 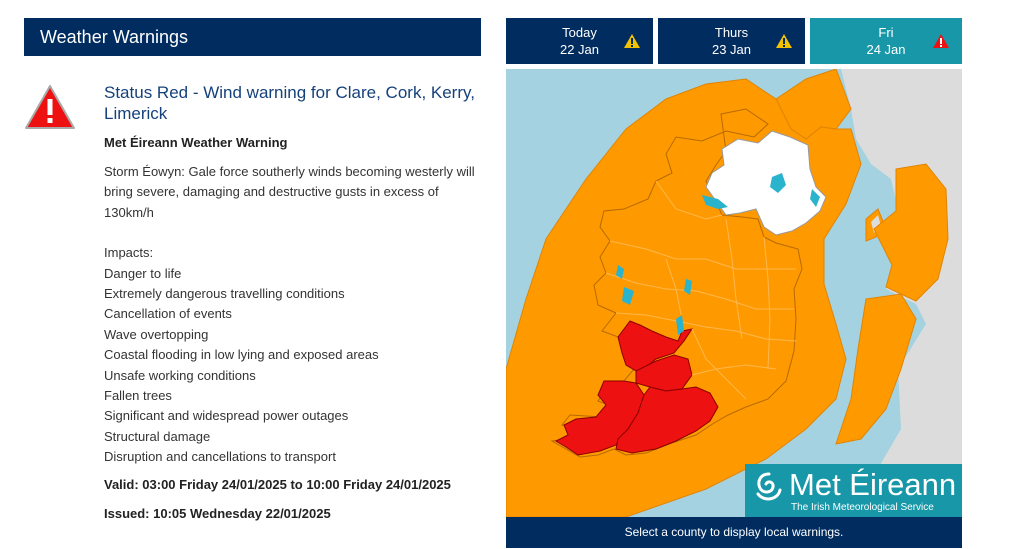 I want to click on tab-thurs: Thurs 23 Jan, so click(x=731, y=41).